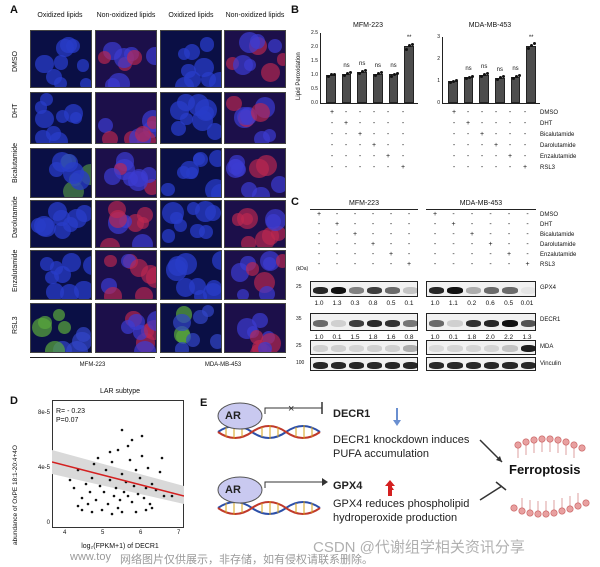 The width and height of the screenshot is (600, 567). Describe the element at coordinates (120, 391) in the screenshot. I see `scatter-title: LAR subtype` at that location.